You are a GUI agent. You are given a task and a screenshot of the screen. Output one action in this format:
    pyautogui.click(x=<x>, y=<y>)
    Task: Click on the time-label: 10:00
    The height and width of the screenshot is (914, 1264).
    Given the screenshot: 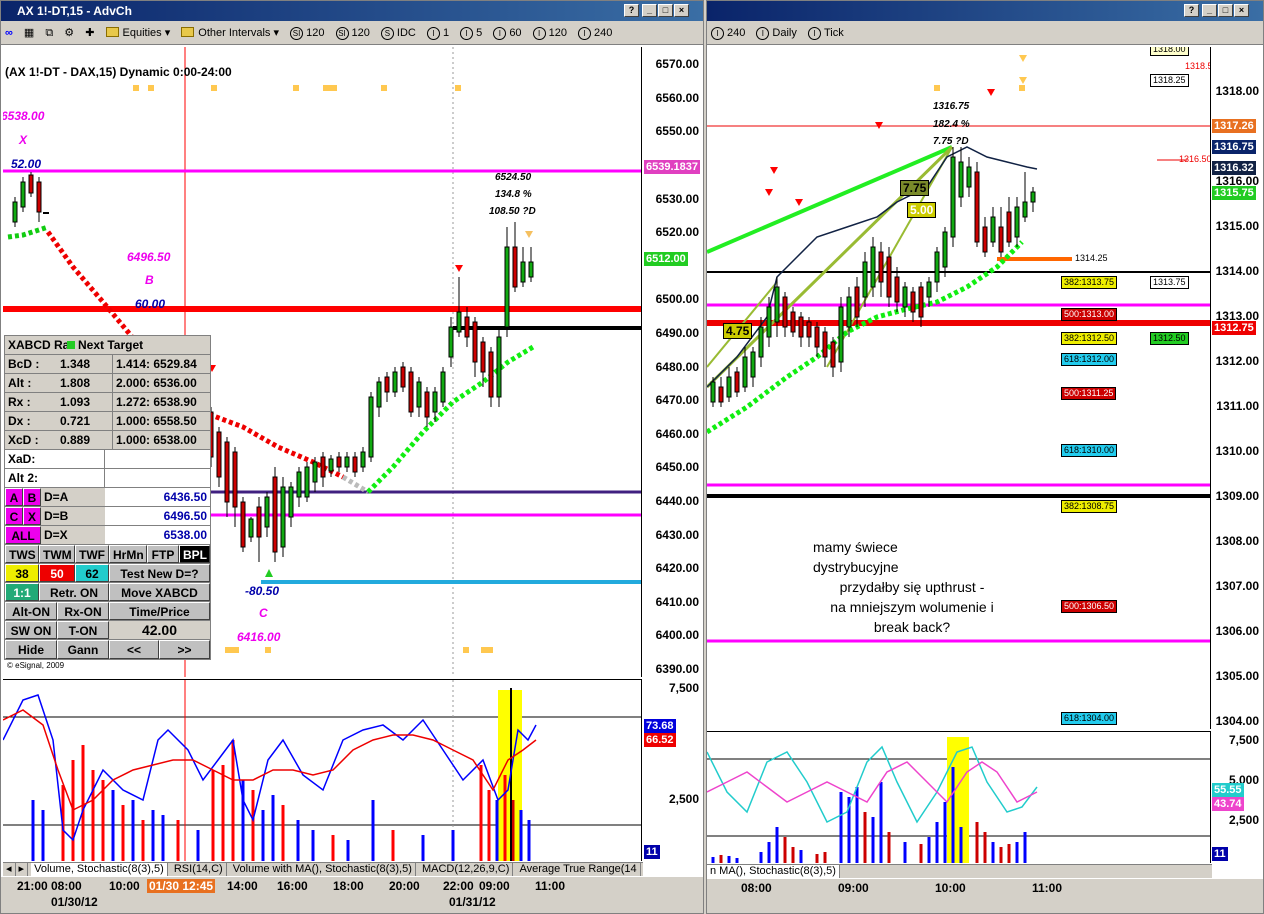 What is the action you would take?
    pyautogui.click(x=124, y=886)
    